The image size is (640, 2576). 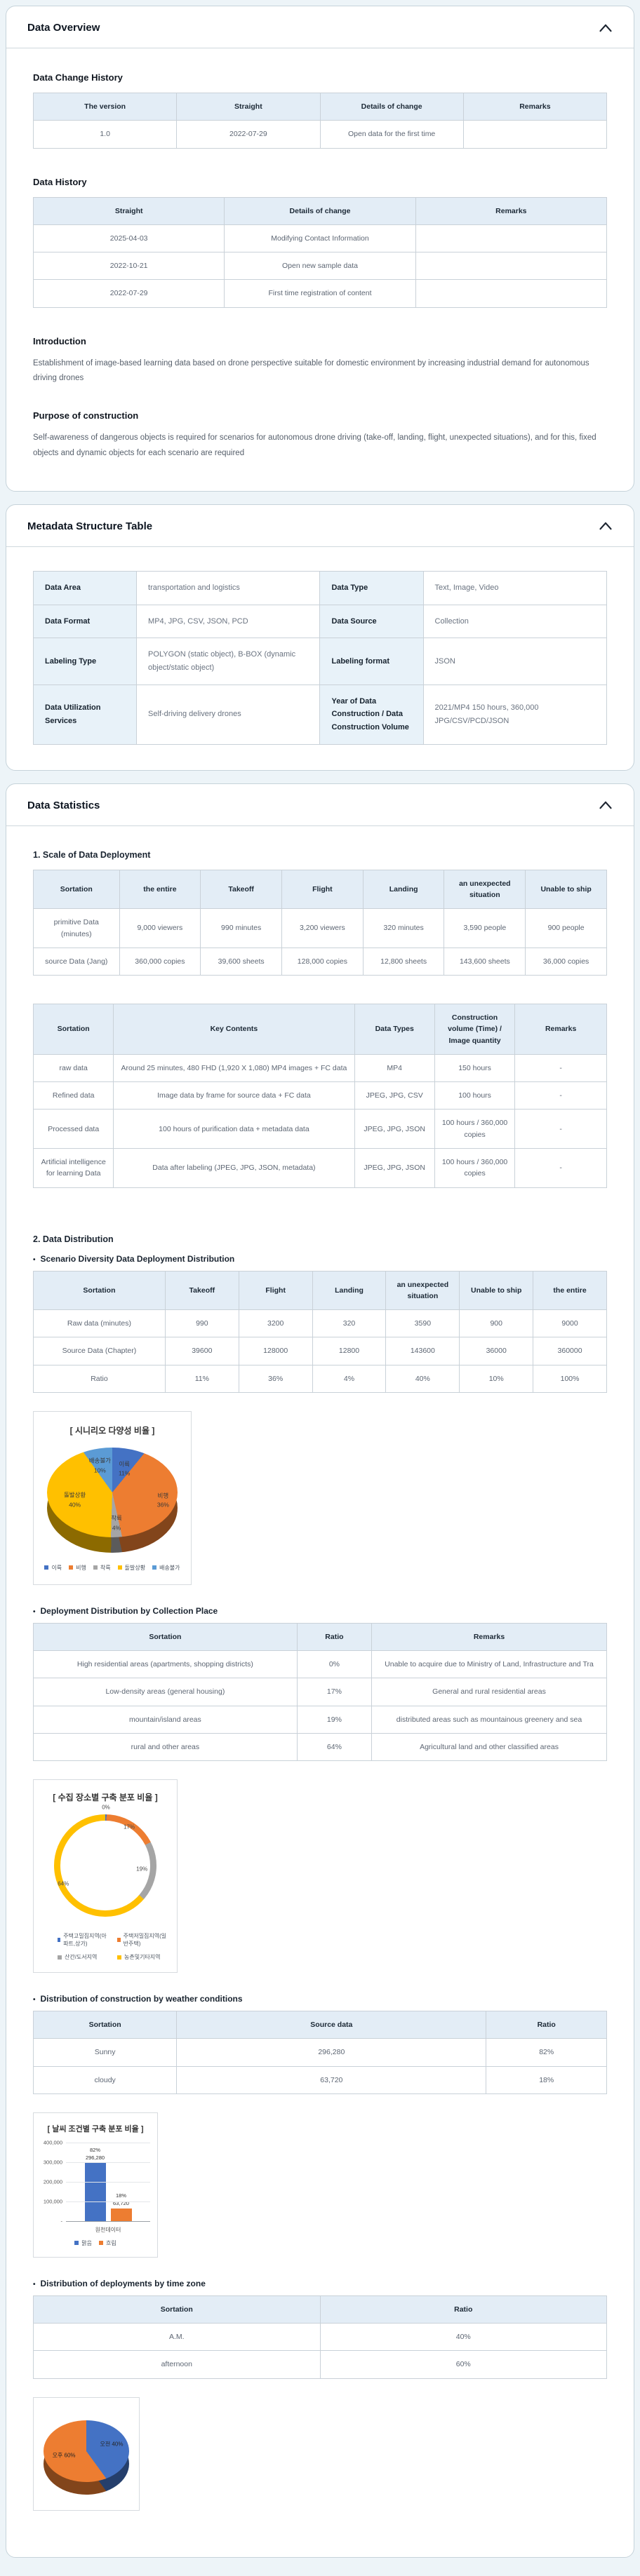 What do you see at coordinates (535, 106) in the screenshot?
I see `column-header: Remarks` at bounding box center [535, 106].